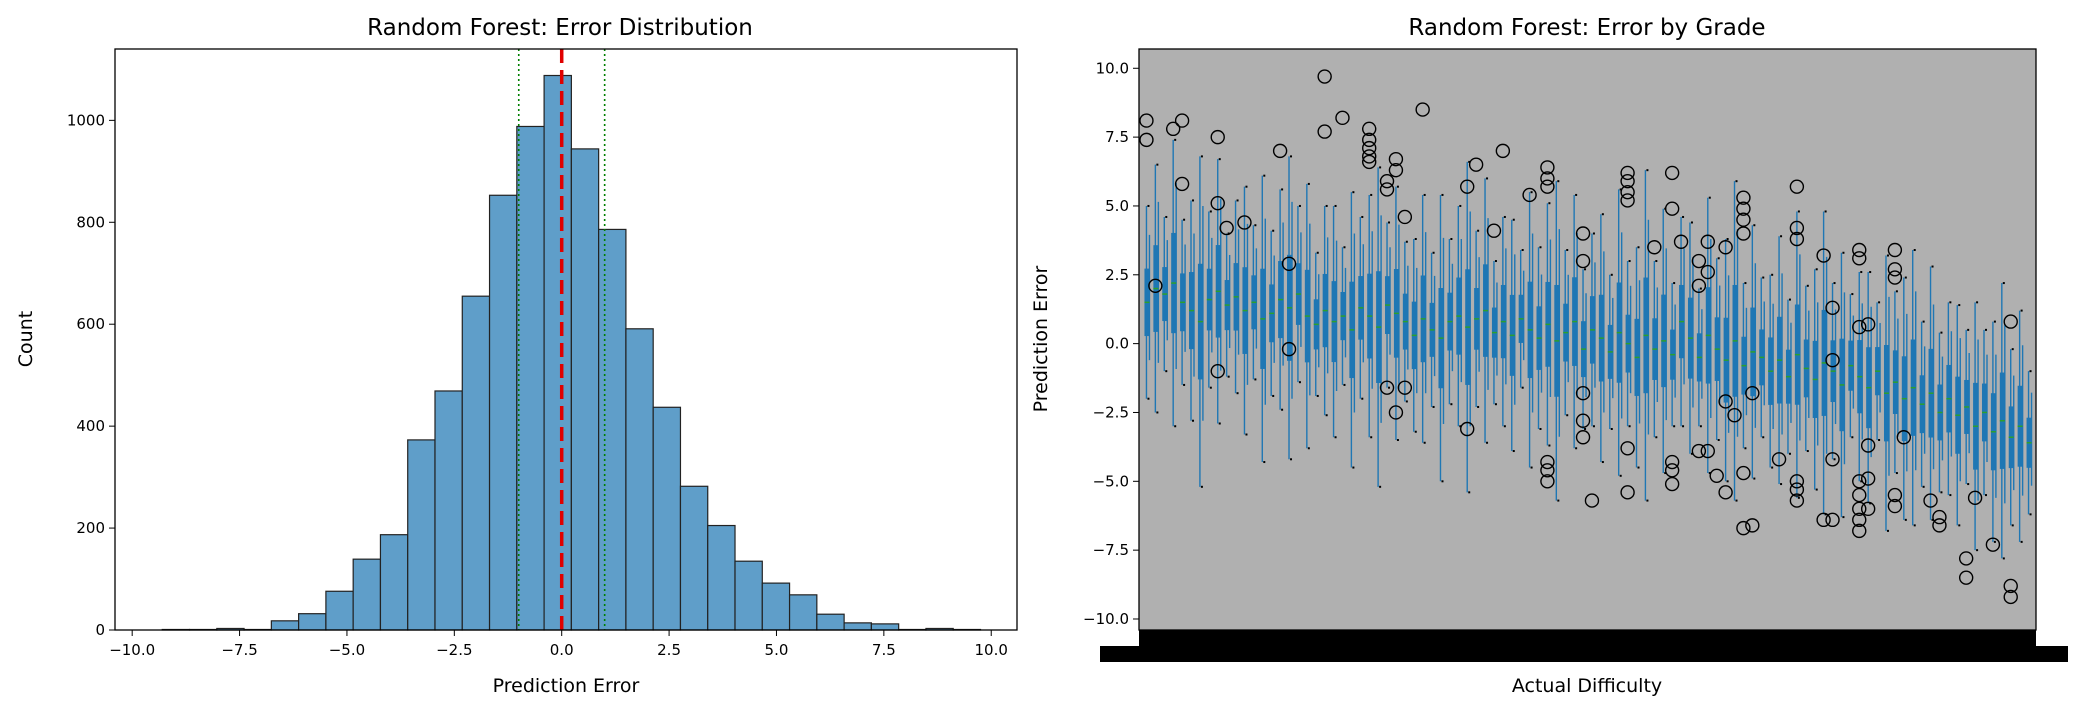 The width and height of the screenshot is (2085, 712). Describe the element at coordinates (1586, 28) in the screenshot. I see `boxplot-title: Random Forest: Error by Grade` at that location.